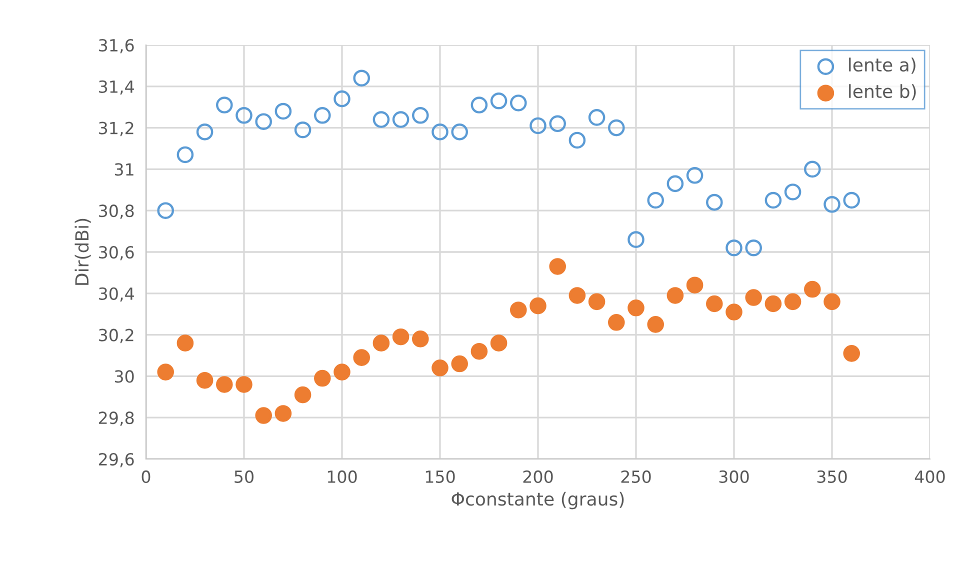 The width and height of the screenshot is (955, 570). I want to click on y-tick-label: 30,8, so click(116, 211).